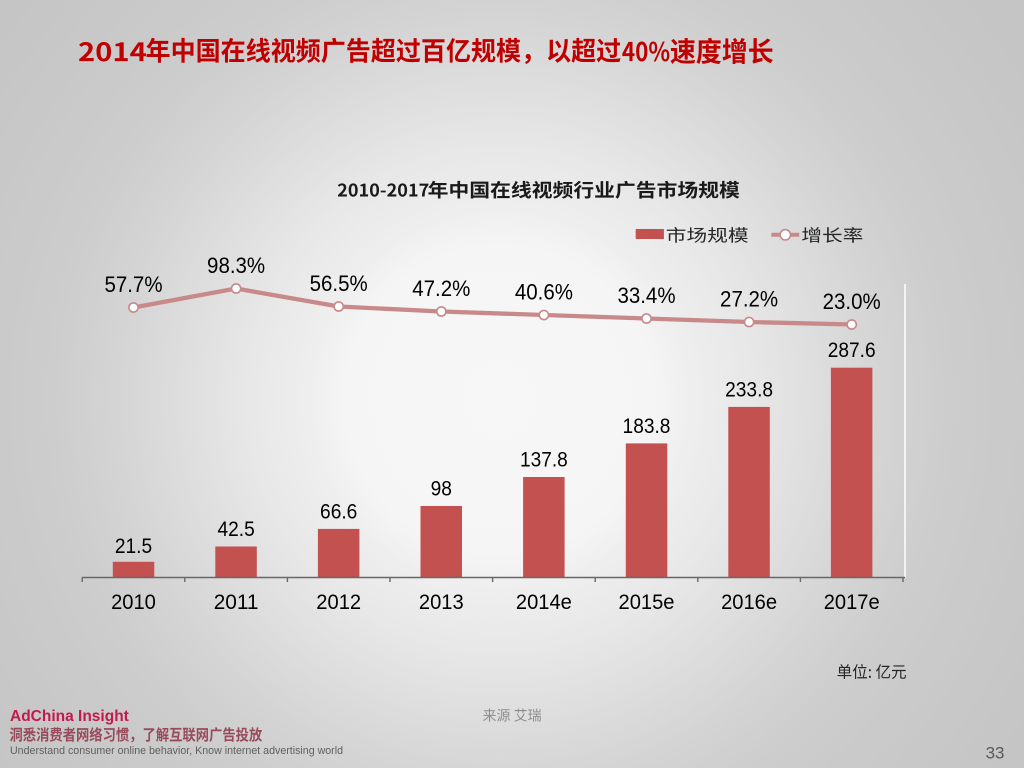 This screenshot has width=1024, height=768. Describe the element at coordinates (647, 602) in the screenshot. I see `svg-text: 2015e` at that location.